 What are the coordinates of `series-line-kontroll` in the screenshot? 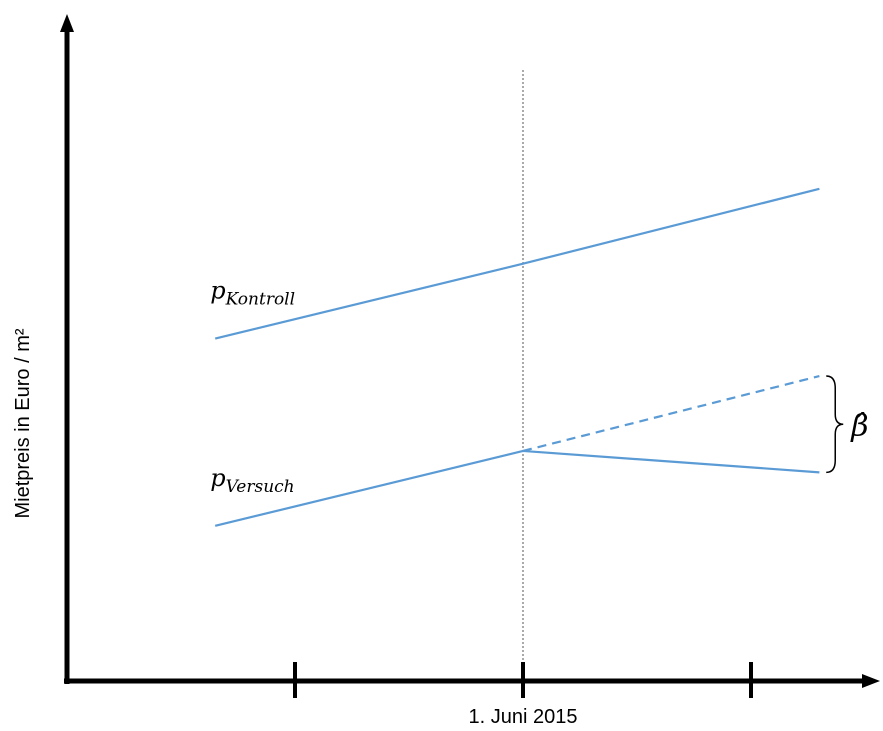 It's located at (517, 263).